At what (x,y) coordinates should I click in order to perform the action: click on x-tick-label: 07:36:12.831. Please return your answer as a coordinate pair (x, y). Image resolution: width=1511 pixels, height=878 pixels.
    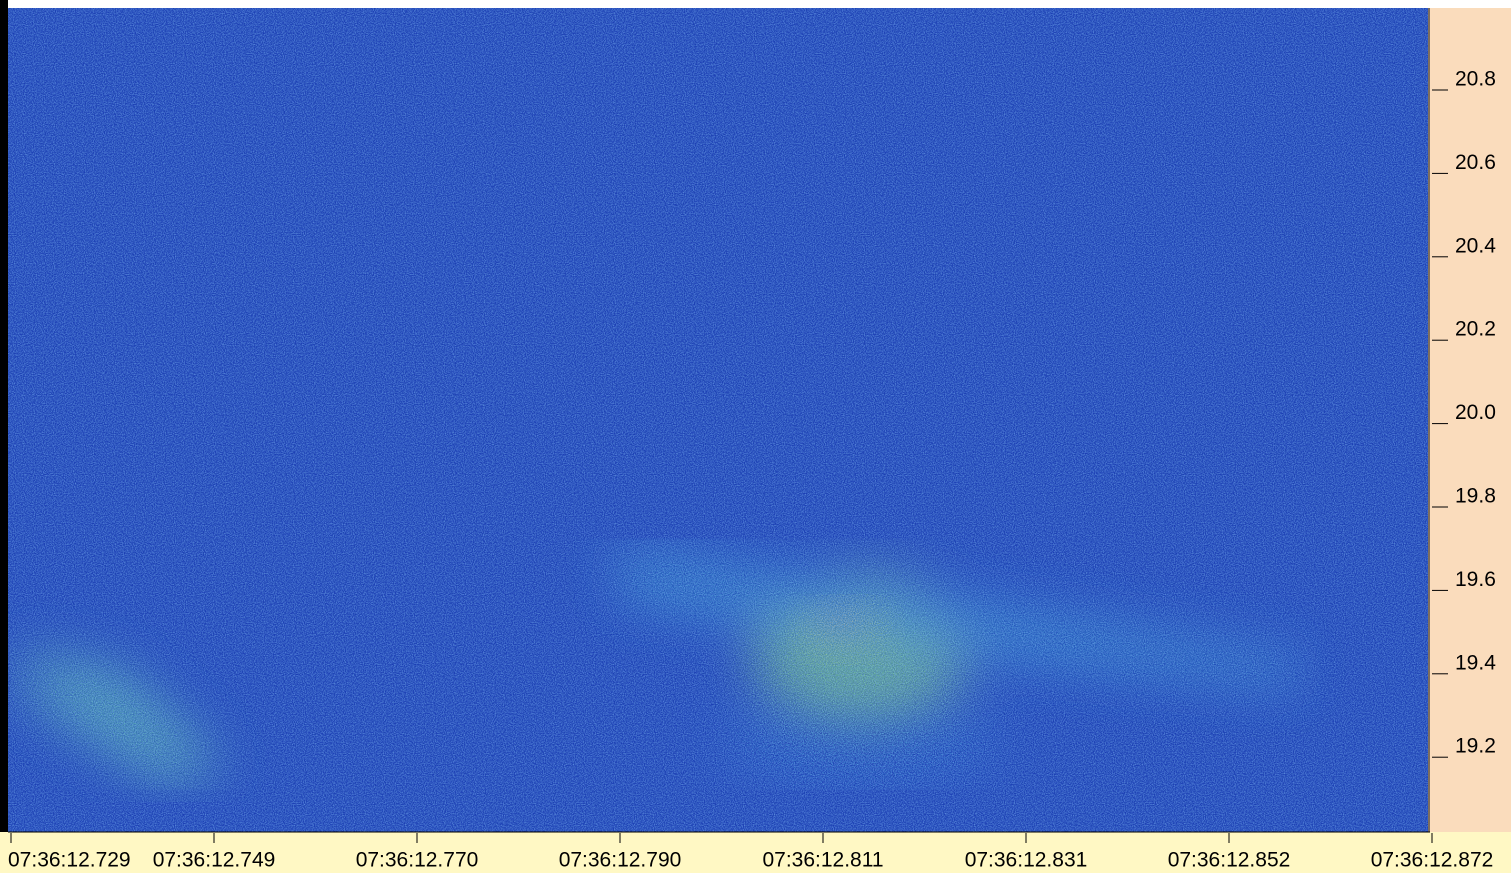
    Looking at the image, I should click on (1026, 860).